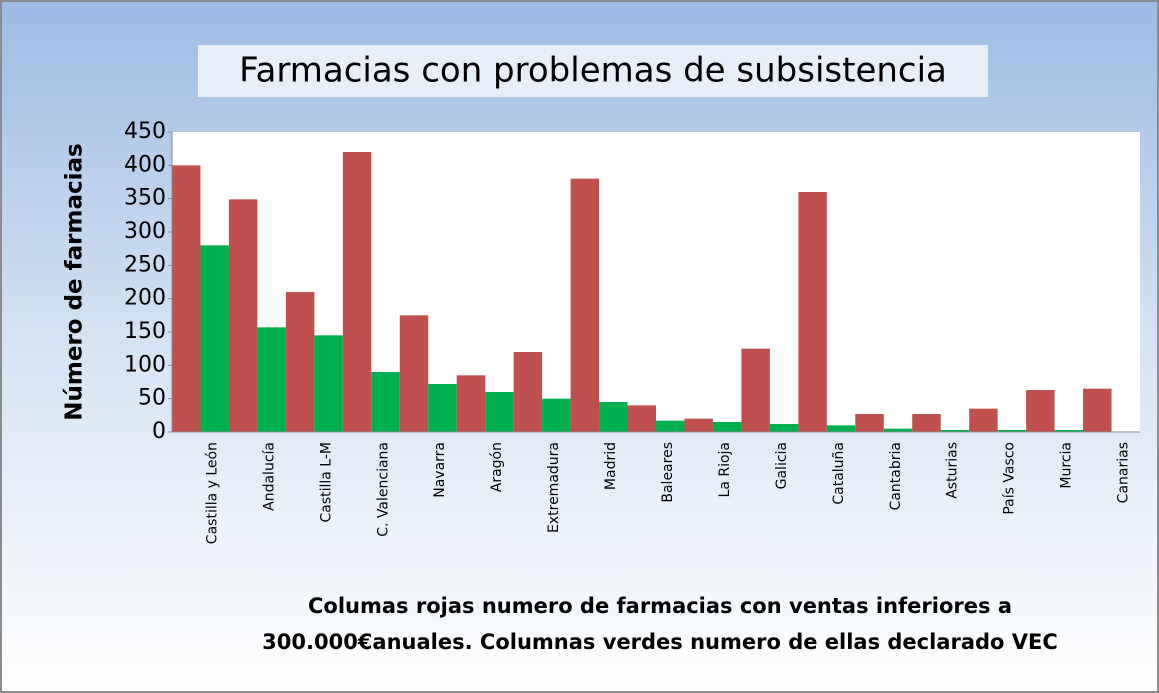  Describe the element at coordinates (145, 131) in the screenshot. I see `y-tick-label: 450` at that location.